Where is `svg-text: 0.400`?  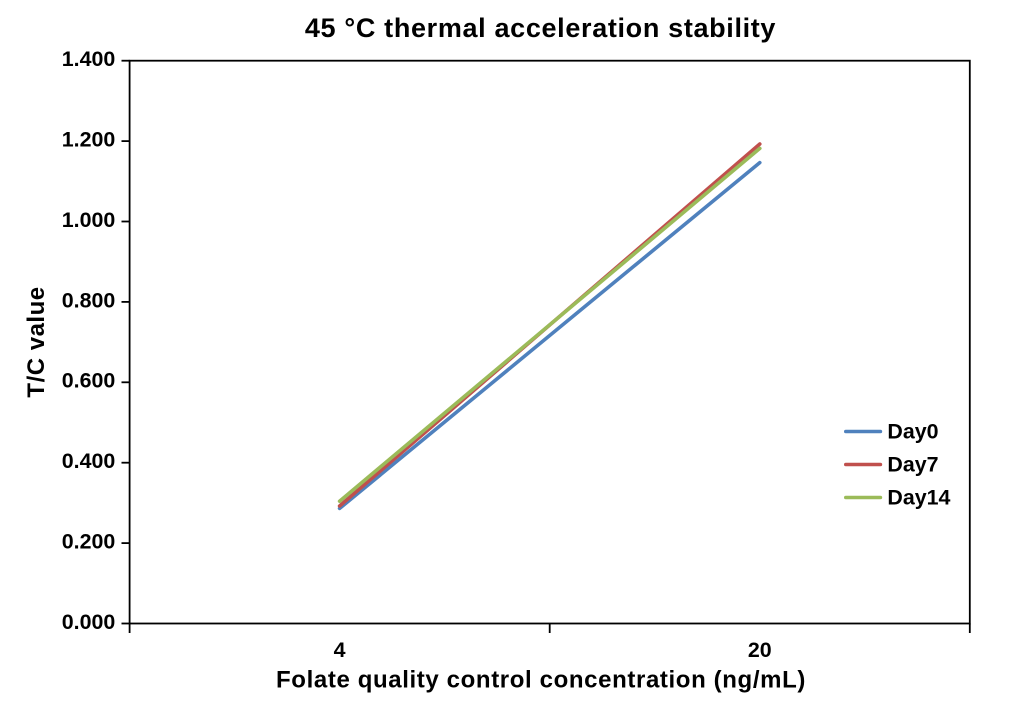
svg-text: 0.400 is located at coordinates (89, 461).